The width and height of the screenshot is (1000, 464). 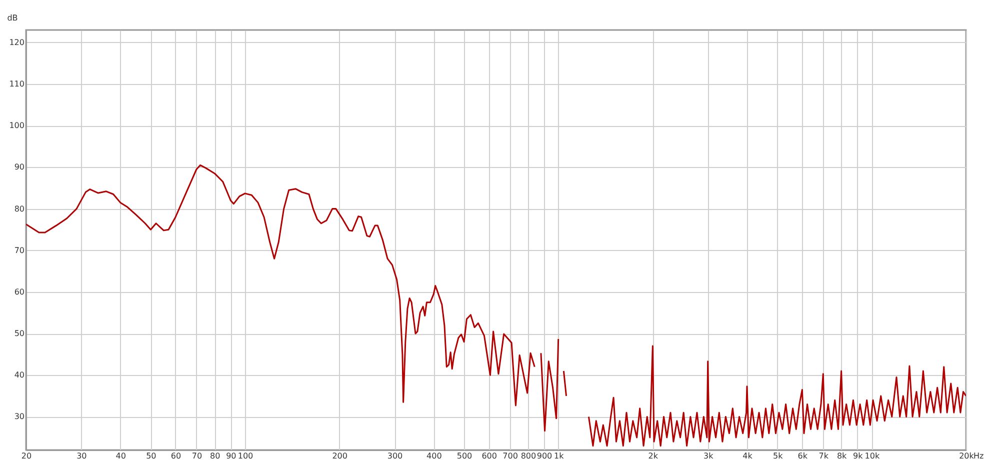 I want to click on x-tick-label: 40, so click(x=121, y=456).